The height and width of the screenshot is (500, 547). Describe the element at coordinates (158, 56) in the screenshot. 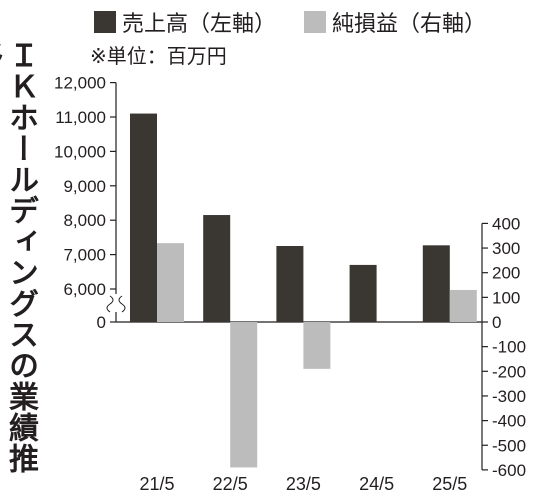

I see `unit-note: ※単位：百万円` at that location.